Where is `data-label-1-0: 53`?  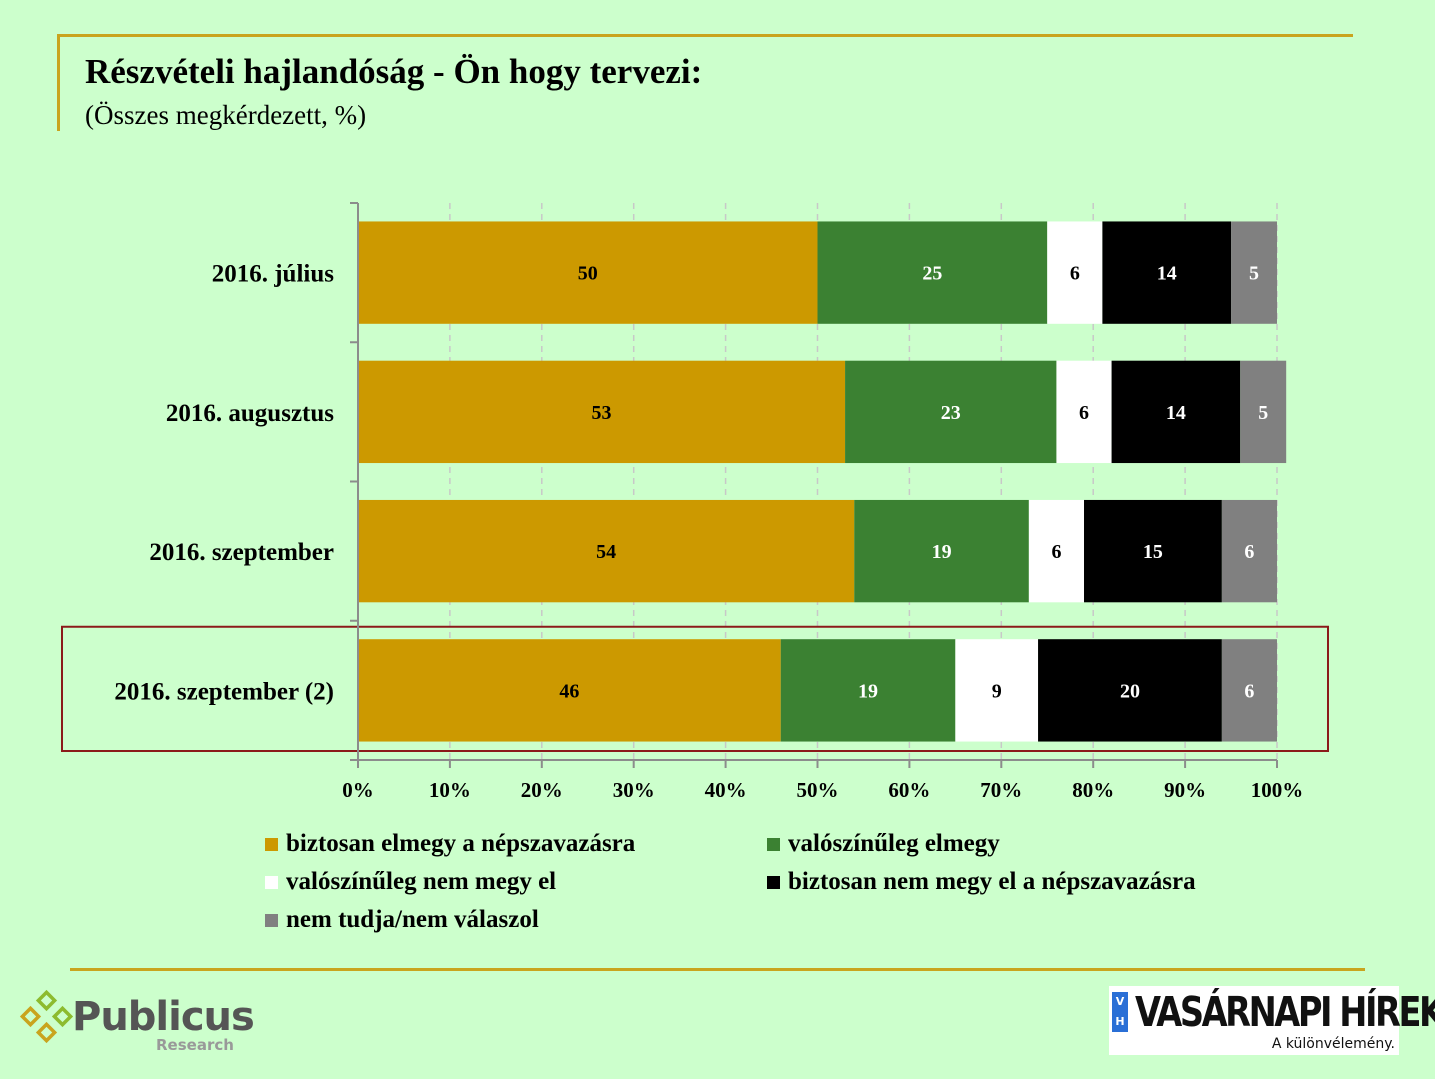 data-label-1-0: 53 is located at coordinates (602, 413).